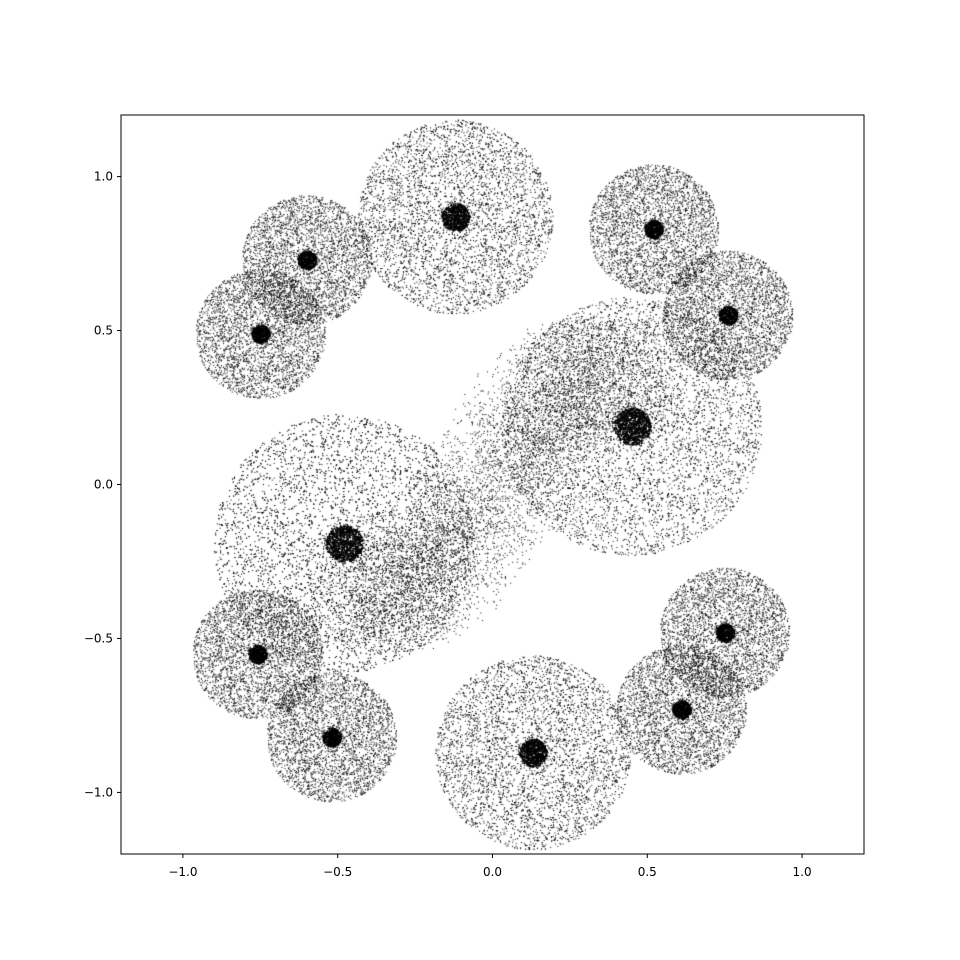 This screenshot has width=960, height=960. Describe the element at coordinates (182, 872) in the screenshot. I see `x-tick-label: −1.0` at that location.